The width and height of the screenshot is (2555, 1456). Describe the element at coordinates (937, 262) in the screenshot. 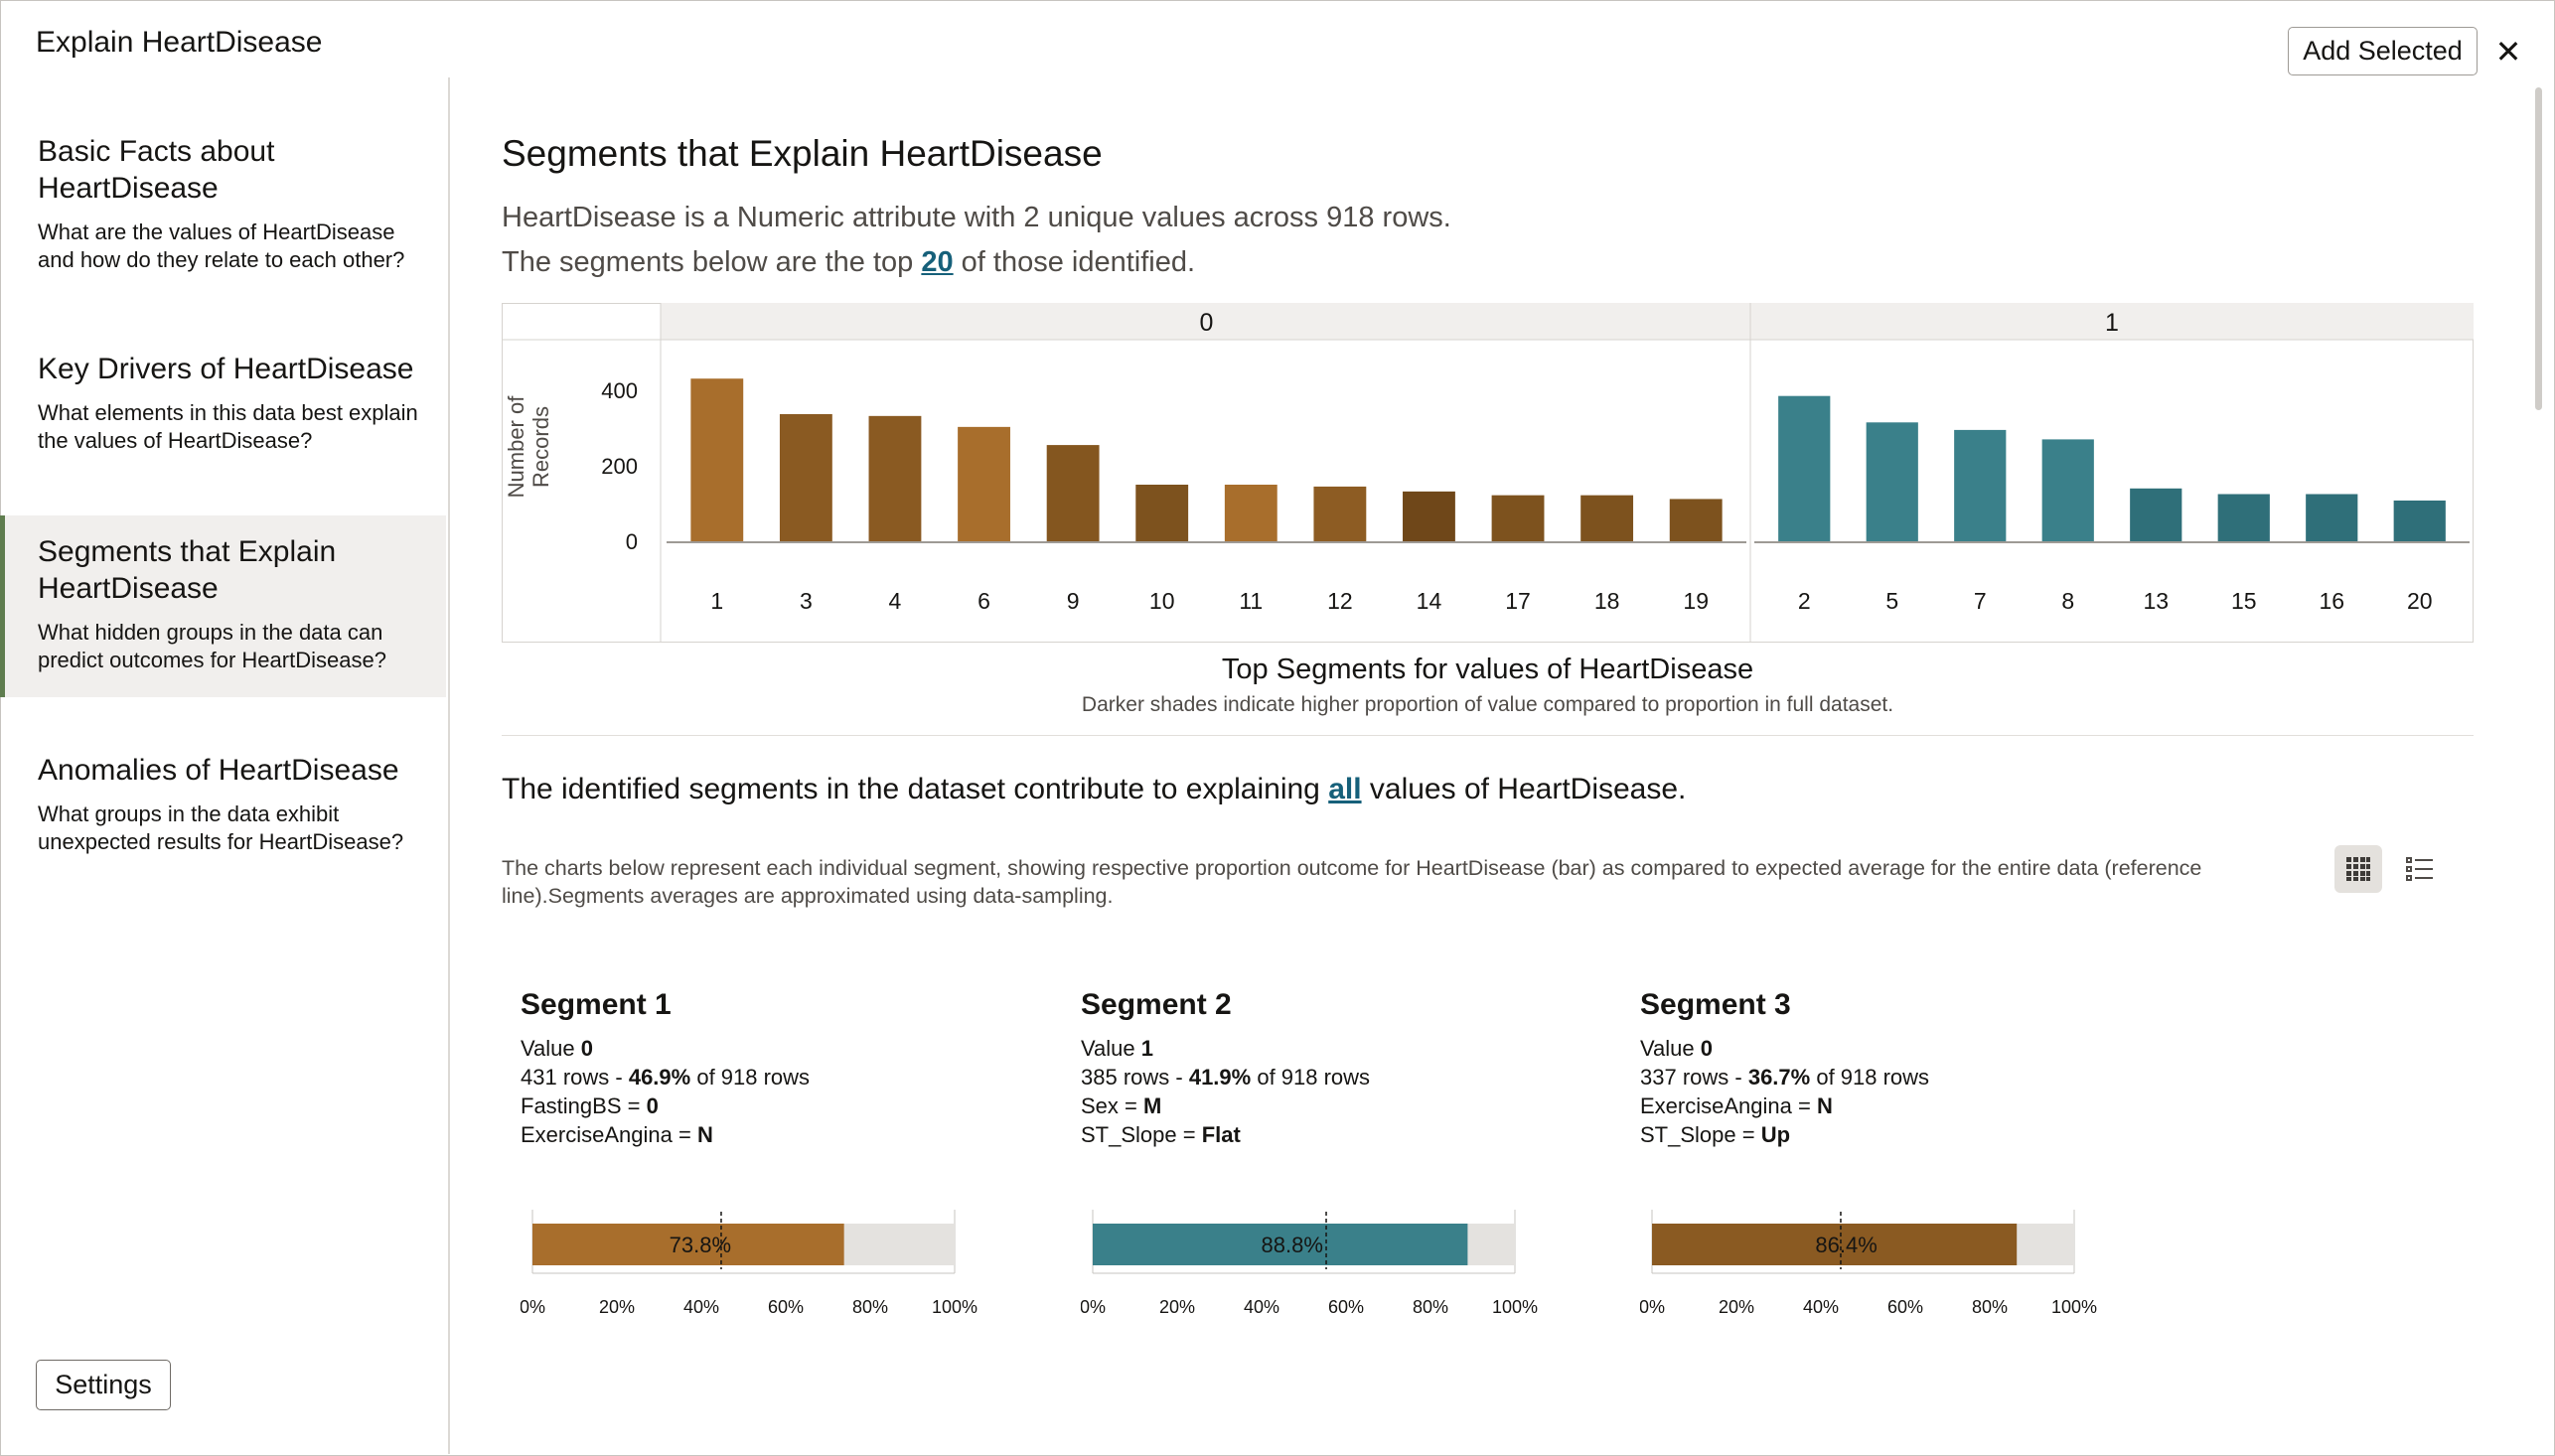

I see `top-count-link: 20` at that location.